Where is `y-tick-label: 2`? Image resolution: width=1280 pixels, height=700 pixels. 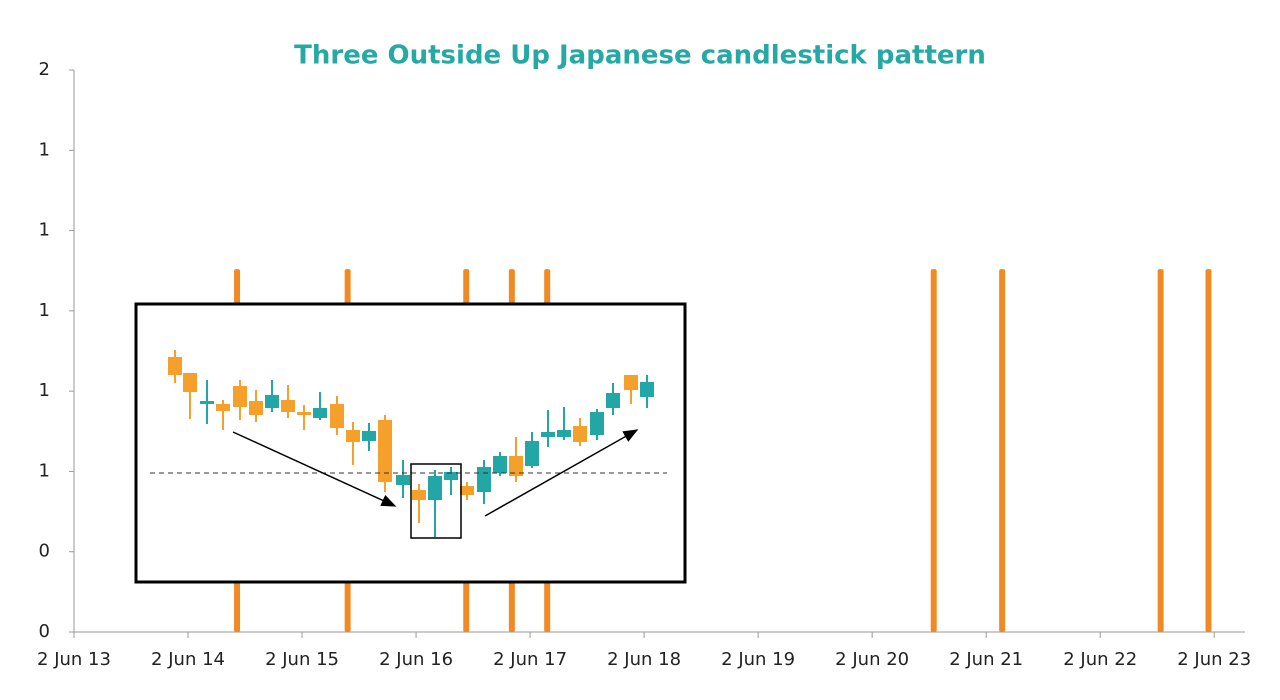
y-tick-label: 2 is located at coordinates (44, 69).